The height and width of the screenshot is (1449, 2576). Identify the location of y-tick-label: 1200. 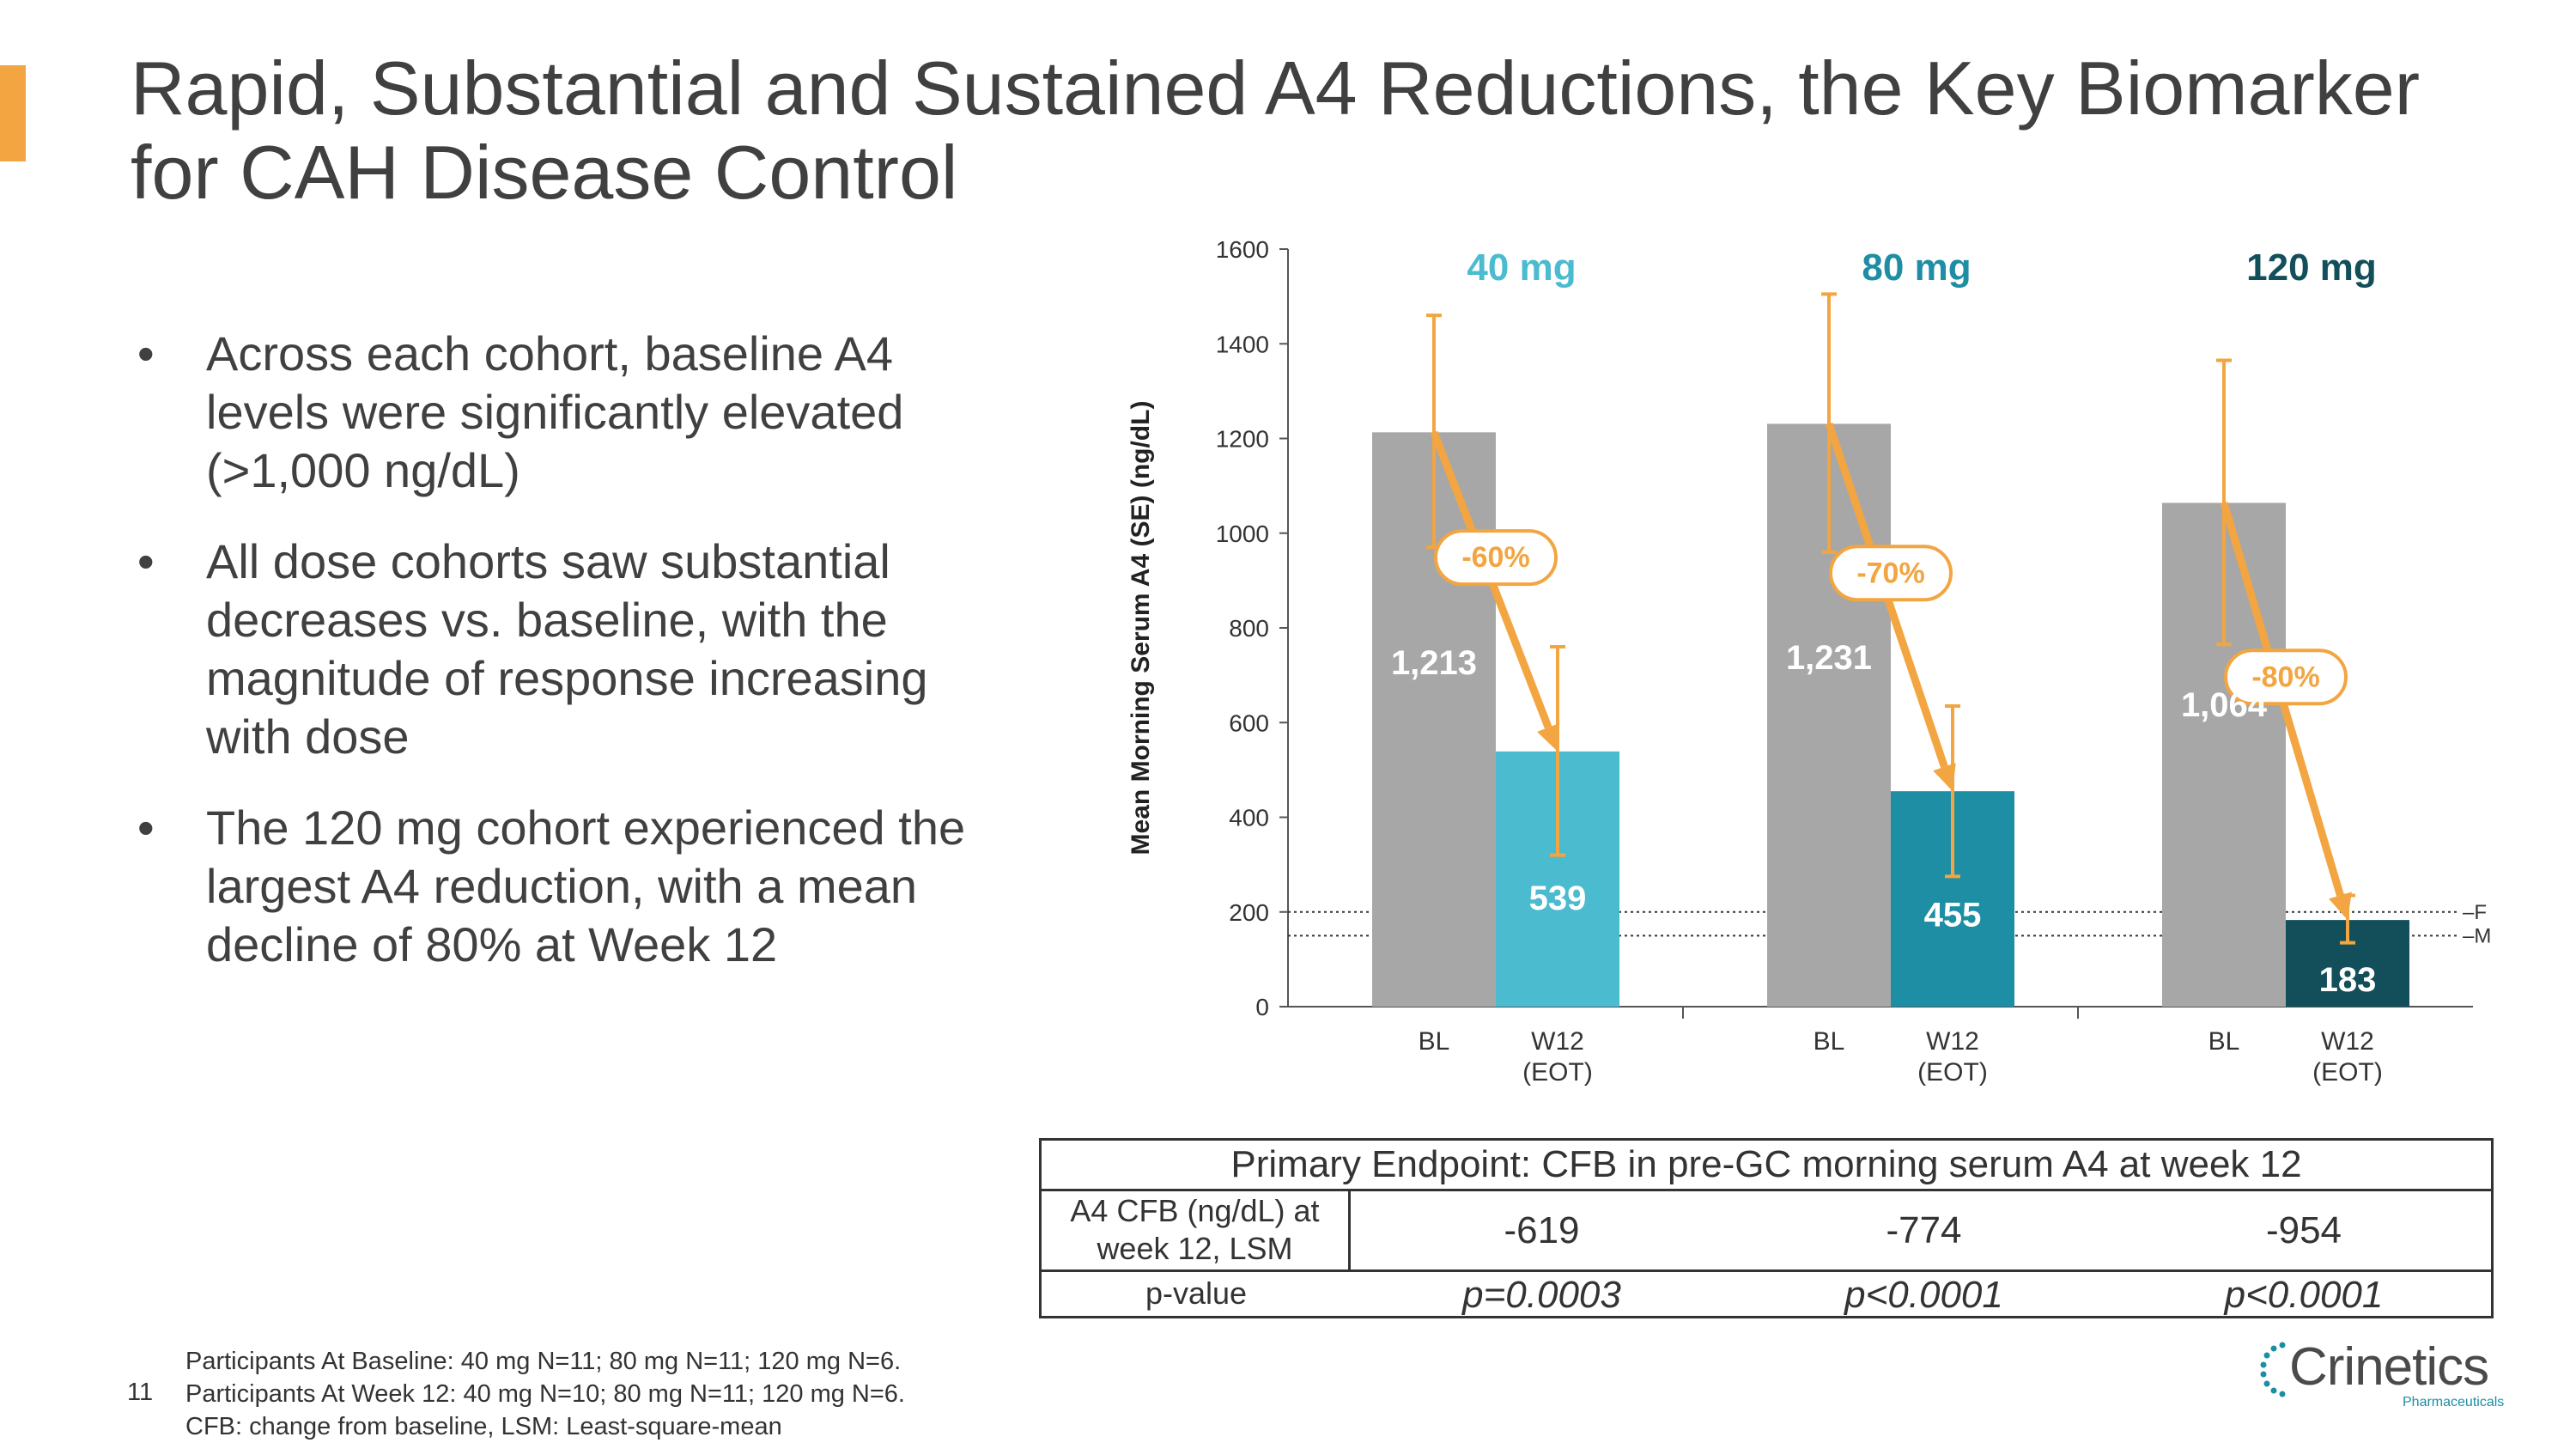
(1243, 439).